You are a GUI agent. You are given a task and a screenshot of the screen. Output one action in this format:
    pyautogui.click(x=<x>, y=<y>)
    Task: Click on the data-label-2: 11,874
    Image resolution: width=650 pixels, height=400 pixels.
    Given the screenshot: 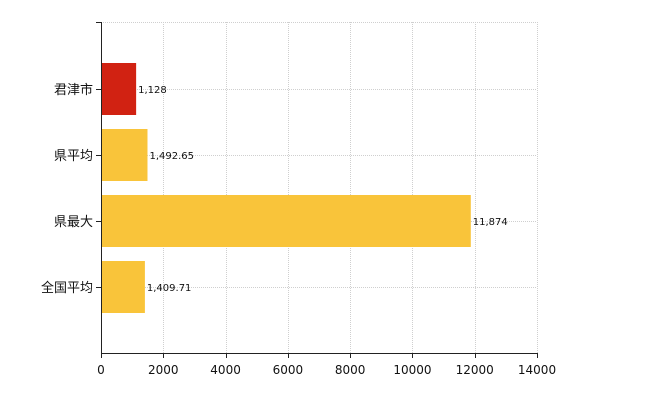 What is the action you would take?
    pyautogui.click(x=490, y=222)
    